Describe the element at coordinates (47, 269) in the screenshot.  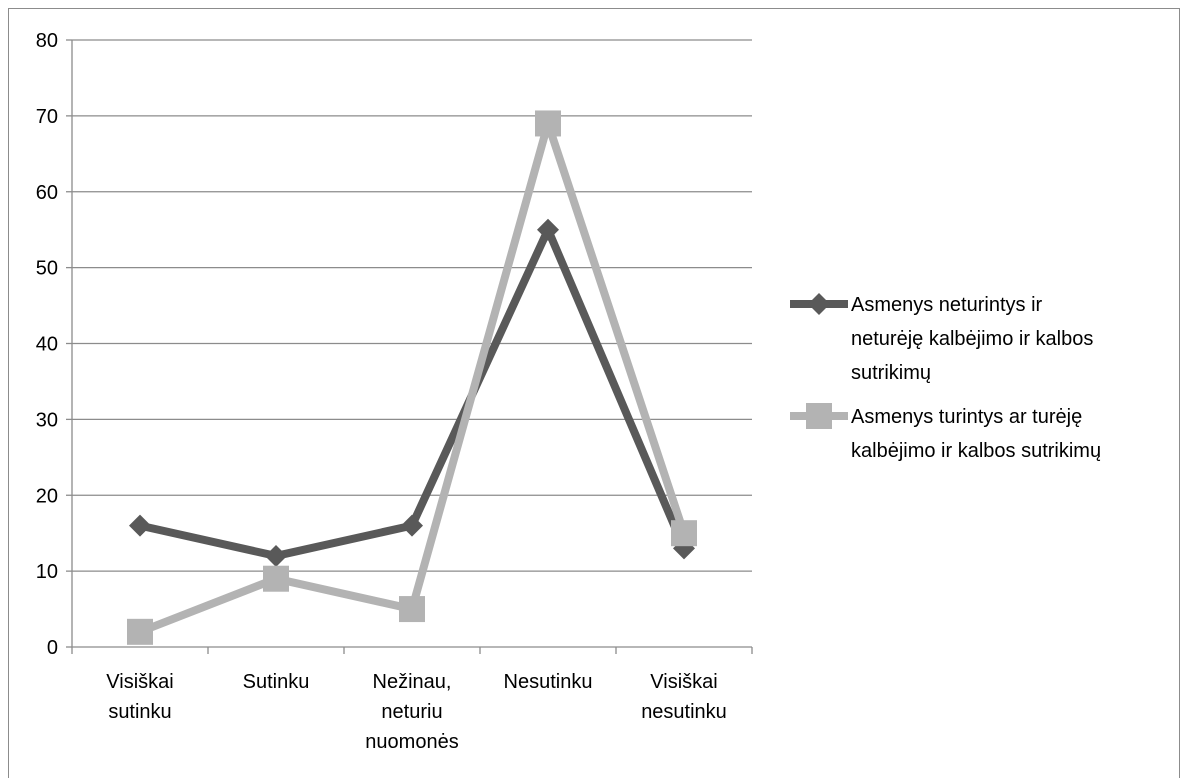
I see `y-tick-label: 50` at that location.